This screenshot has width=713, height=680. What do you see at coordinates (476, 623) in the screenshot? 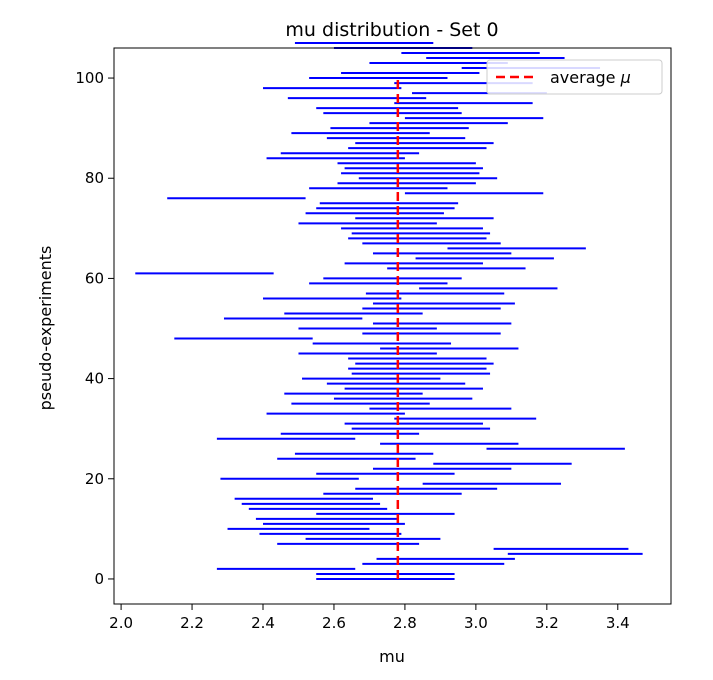
I see `x-tick-label: 3.0` at bounding box center [476, 623].